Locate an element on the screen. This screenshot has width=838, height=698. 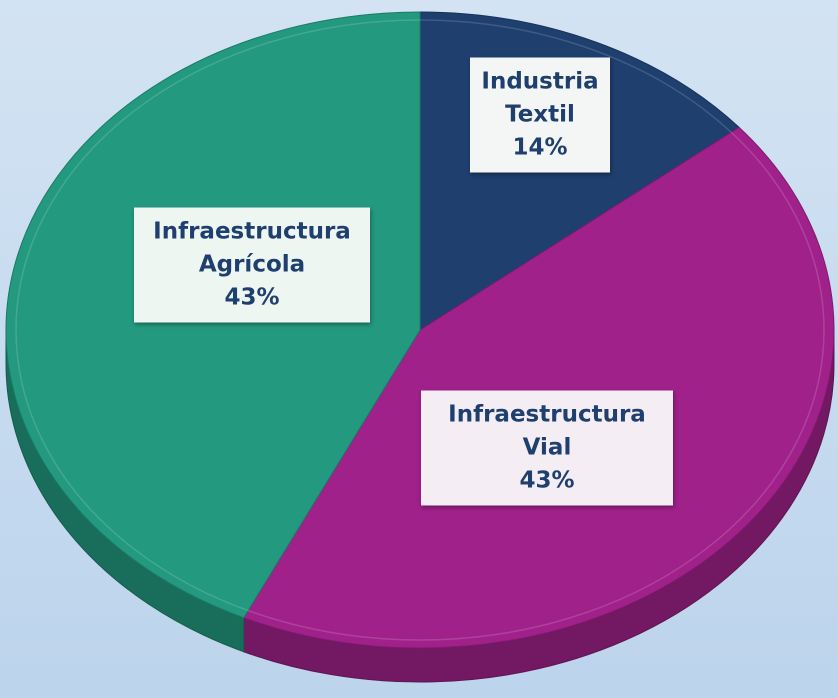
category-label: Industria Textil is located at coordinates (540, 98).